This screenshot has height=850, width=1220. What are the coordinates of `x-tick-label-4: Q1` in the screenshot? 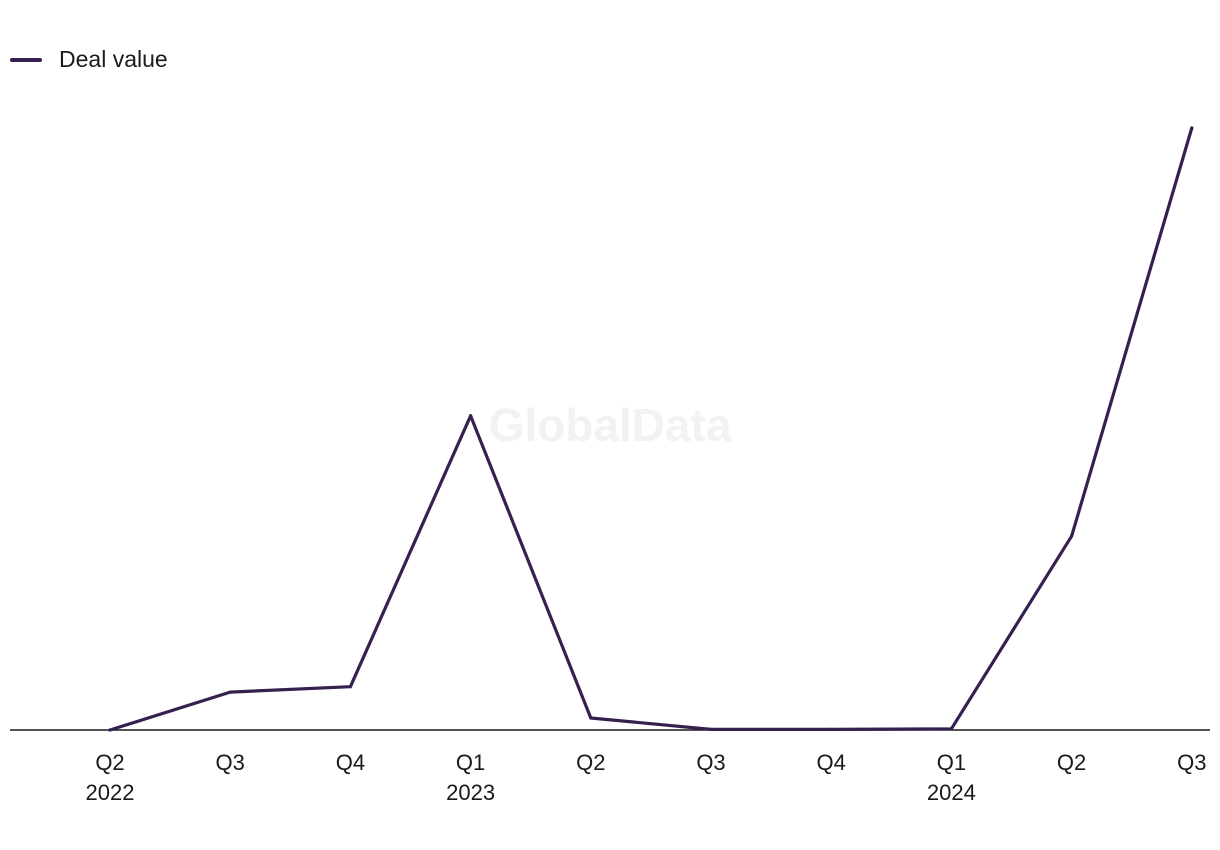 It's located at (470, 762).